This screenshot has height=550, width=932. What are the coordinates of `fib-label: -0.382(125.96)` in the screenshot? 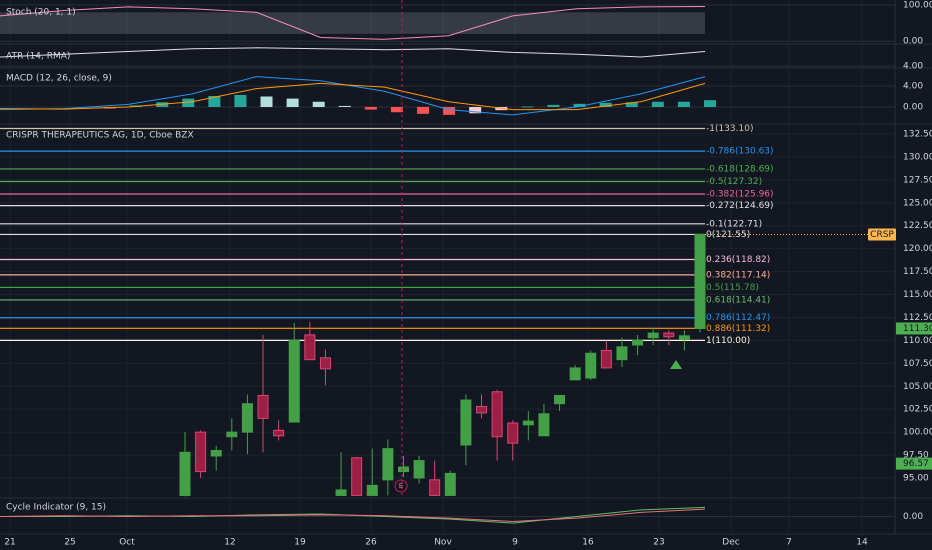 It's located at (740, 194).